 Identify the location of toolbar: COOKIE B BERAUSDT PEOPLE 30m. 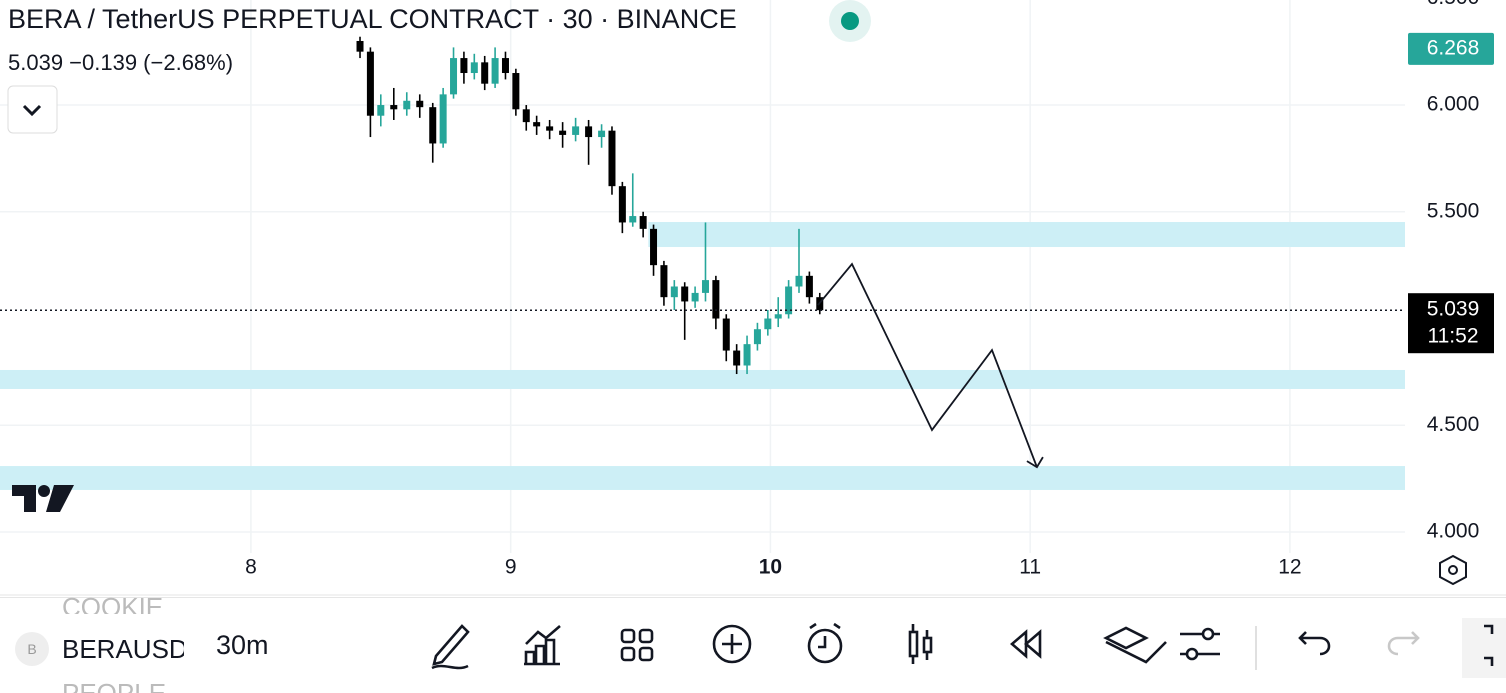
(753, 642).